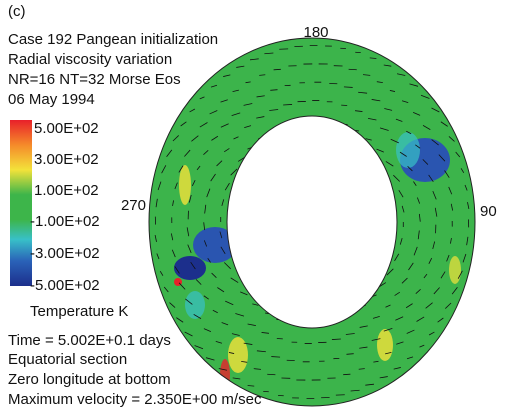 This screenshot has width=511, height=419. What do you see at coordinates (385, 345) in the screenshot?
I see `warm-streak` at bounding box center [385, 345].